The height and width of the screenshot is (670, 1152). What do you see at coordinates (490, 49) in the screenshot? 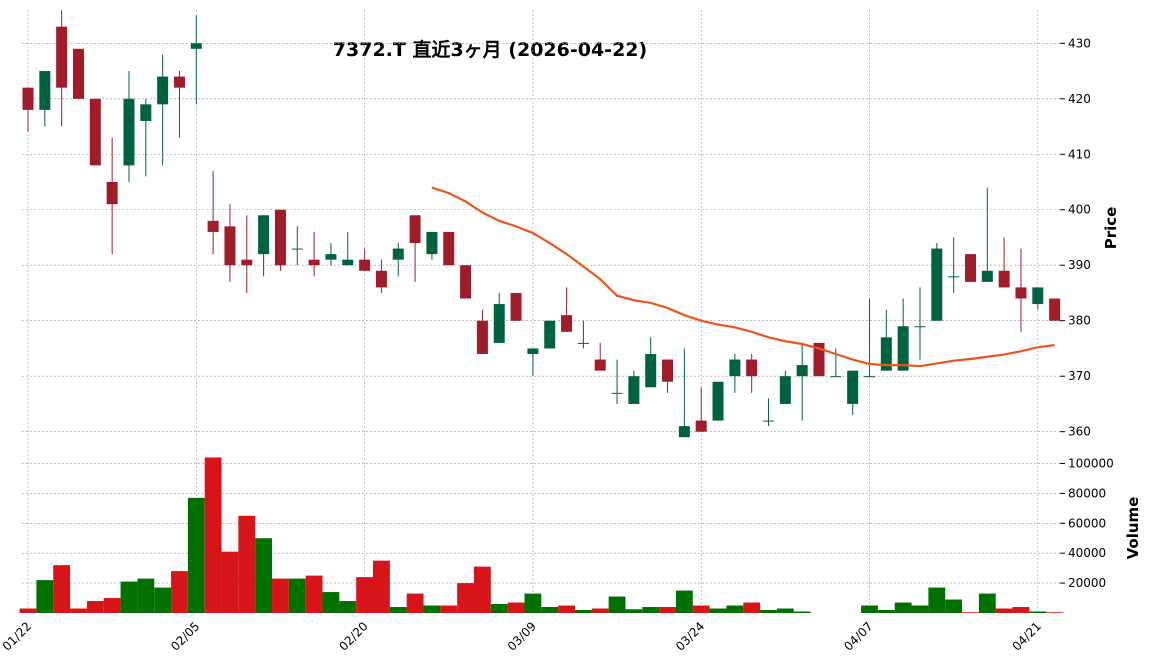
I see `chart-title: 7372.T 直近3ヶ月 (2026-04-22)` at bounding box center [490, 49].